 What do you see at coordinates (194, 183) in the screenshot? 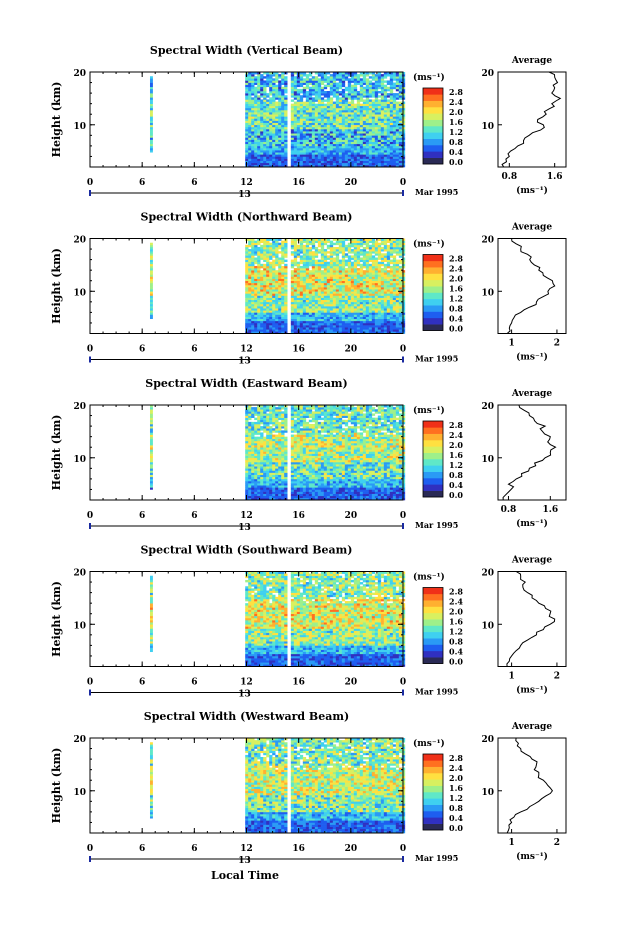
I see `x-tick-label: 6` at bounding box center [194, 183].